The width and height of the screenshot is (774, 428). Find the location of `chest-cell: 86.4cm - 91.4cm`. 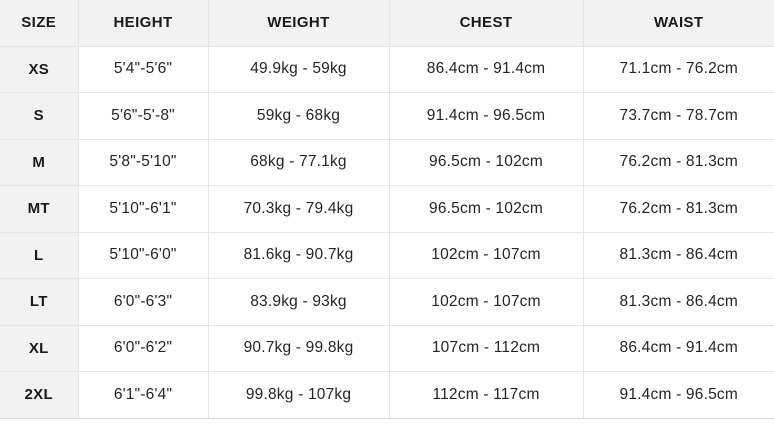

chest-cell: 86.4cm - 91.4cm is located at coordinates (486, 69).